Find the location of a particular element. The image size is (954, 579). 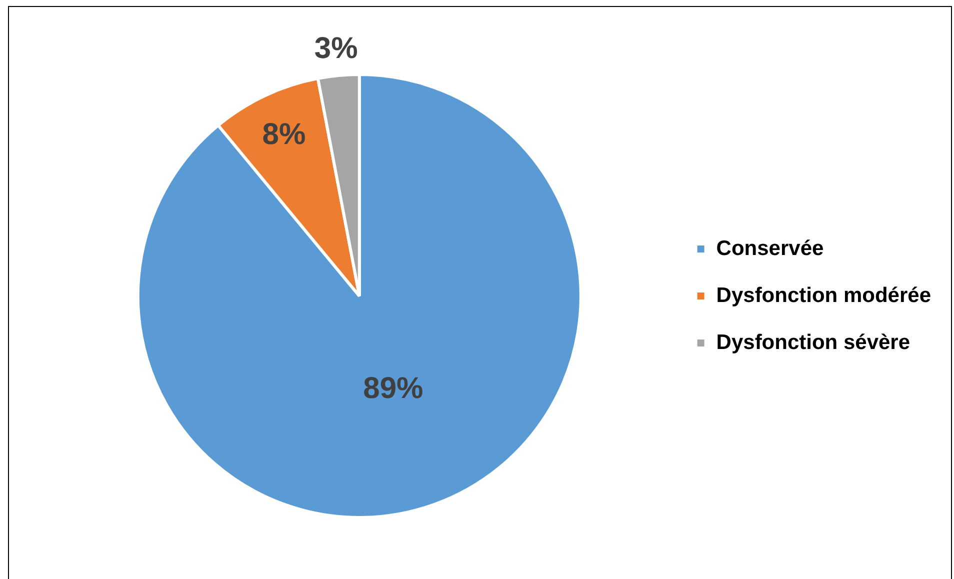

legend-label: Conservée is located at coordinates (770, 248).